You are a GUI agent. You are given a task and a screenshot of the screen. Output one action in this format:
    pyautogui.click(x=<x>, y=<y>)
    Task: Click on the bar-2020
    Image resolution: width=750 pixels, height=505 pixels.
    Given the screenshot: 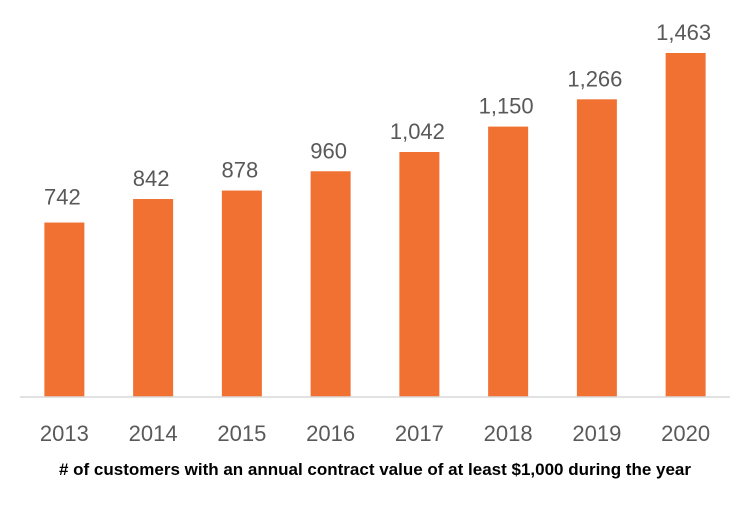 What is the action you would take?
    pyautogui.click(x=685, y=225)
    